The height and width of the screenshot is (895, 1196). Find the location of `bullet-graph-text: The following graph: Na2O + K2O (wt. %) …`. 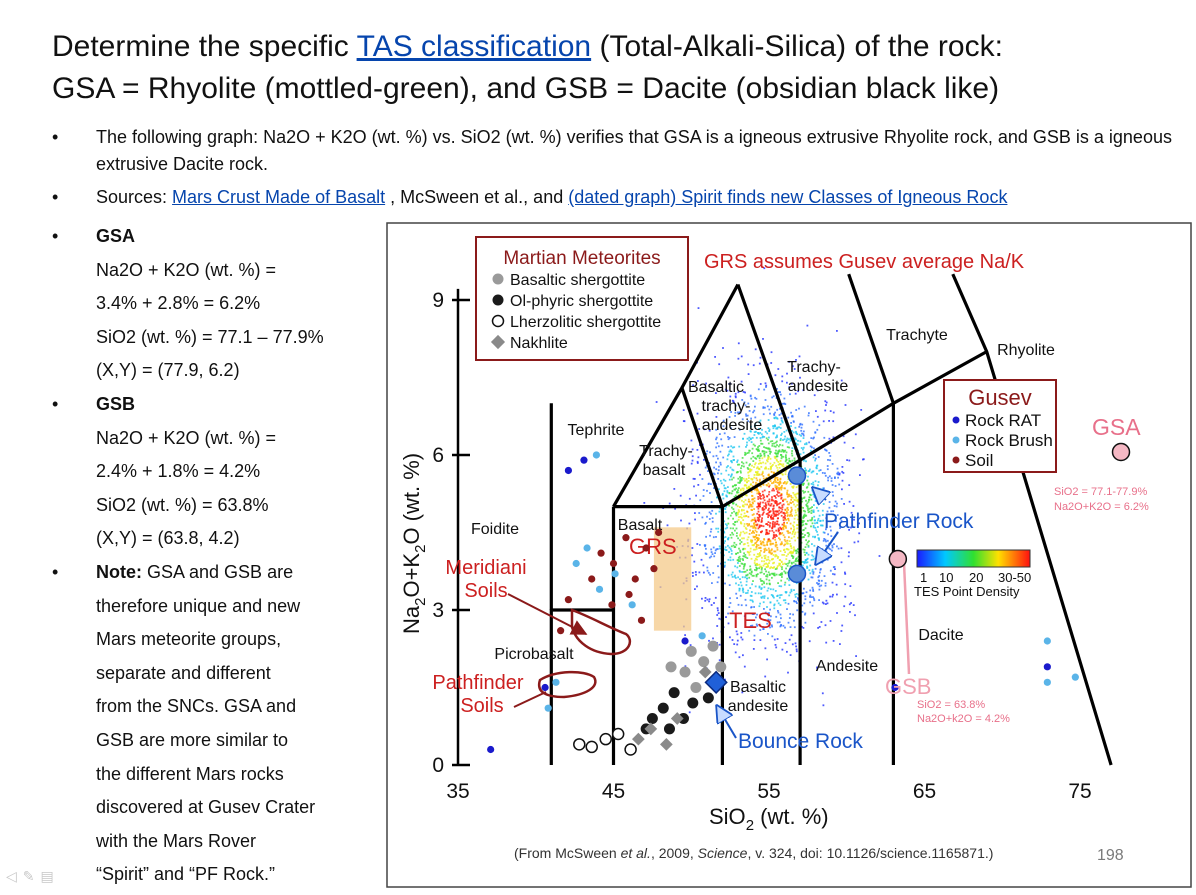

bullet-graph-text: The following graph: Na2O + K2O (wt. %) … is located at coordinates (634, 150).